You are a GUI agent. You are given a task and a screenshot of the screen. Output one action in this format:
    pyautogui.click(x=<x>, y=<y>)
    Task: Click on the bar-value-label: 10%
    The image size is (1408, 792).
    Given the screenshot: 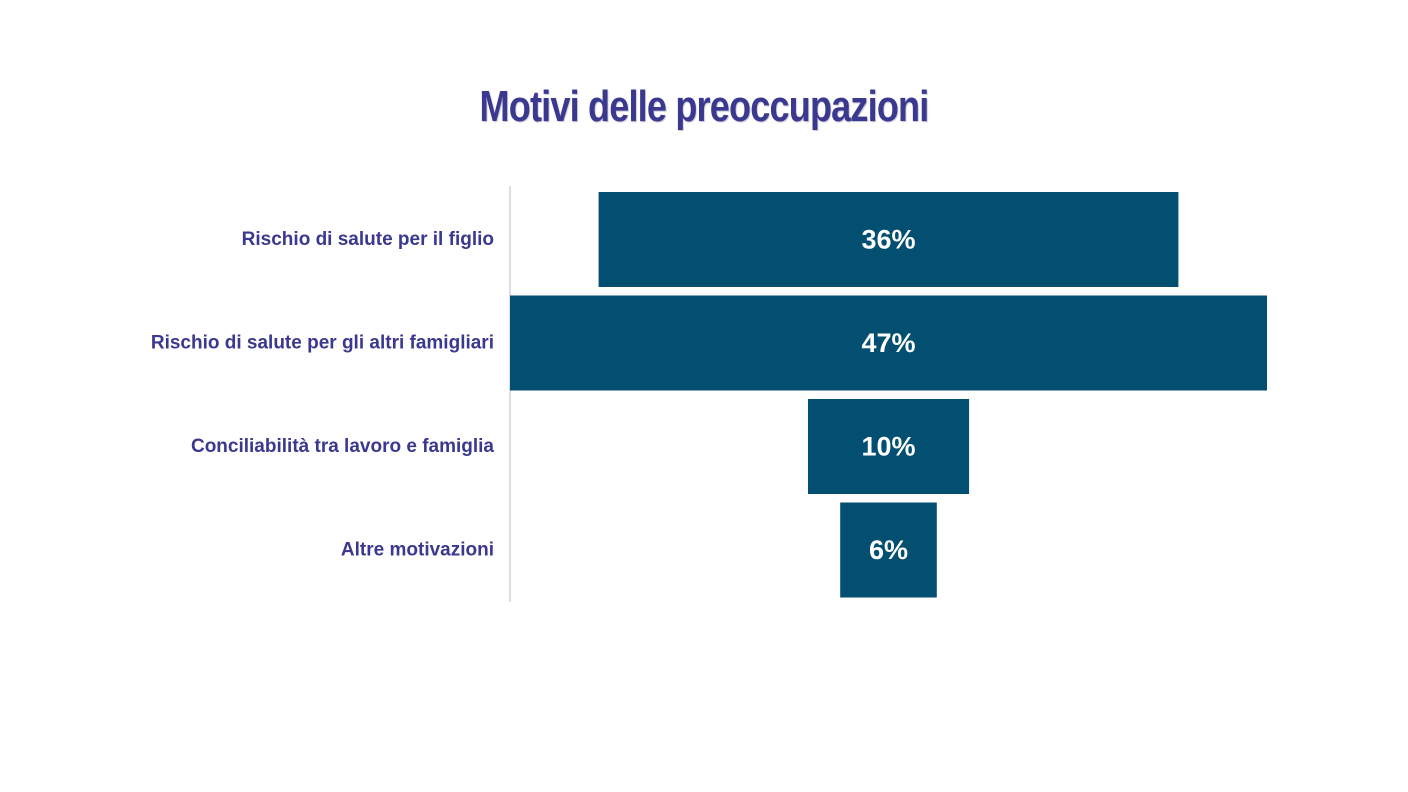 What is the action you would take?
    pyautogui.click(x=888, y=447)
    